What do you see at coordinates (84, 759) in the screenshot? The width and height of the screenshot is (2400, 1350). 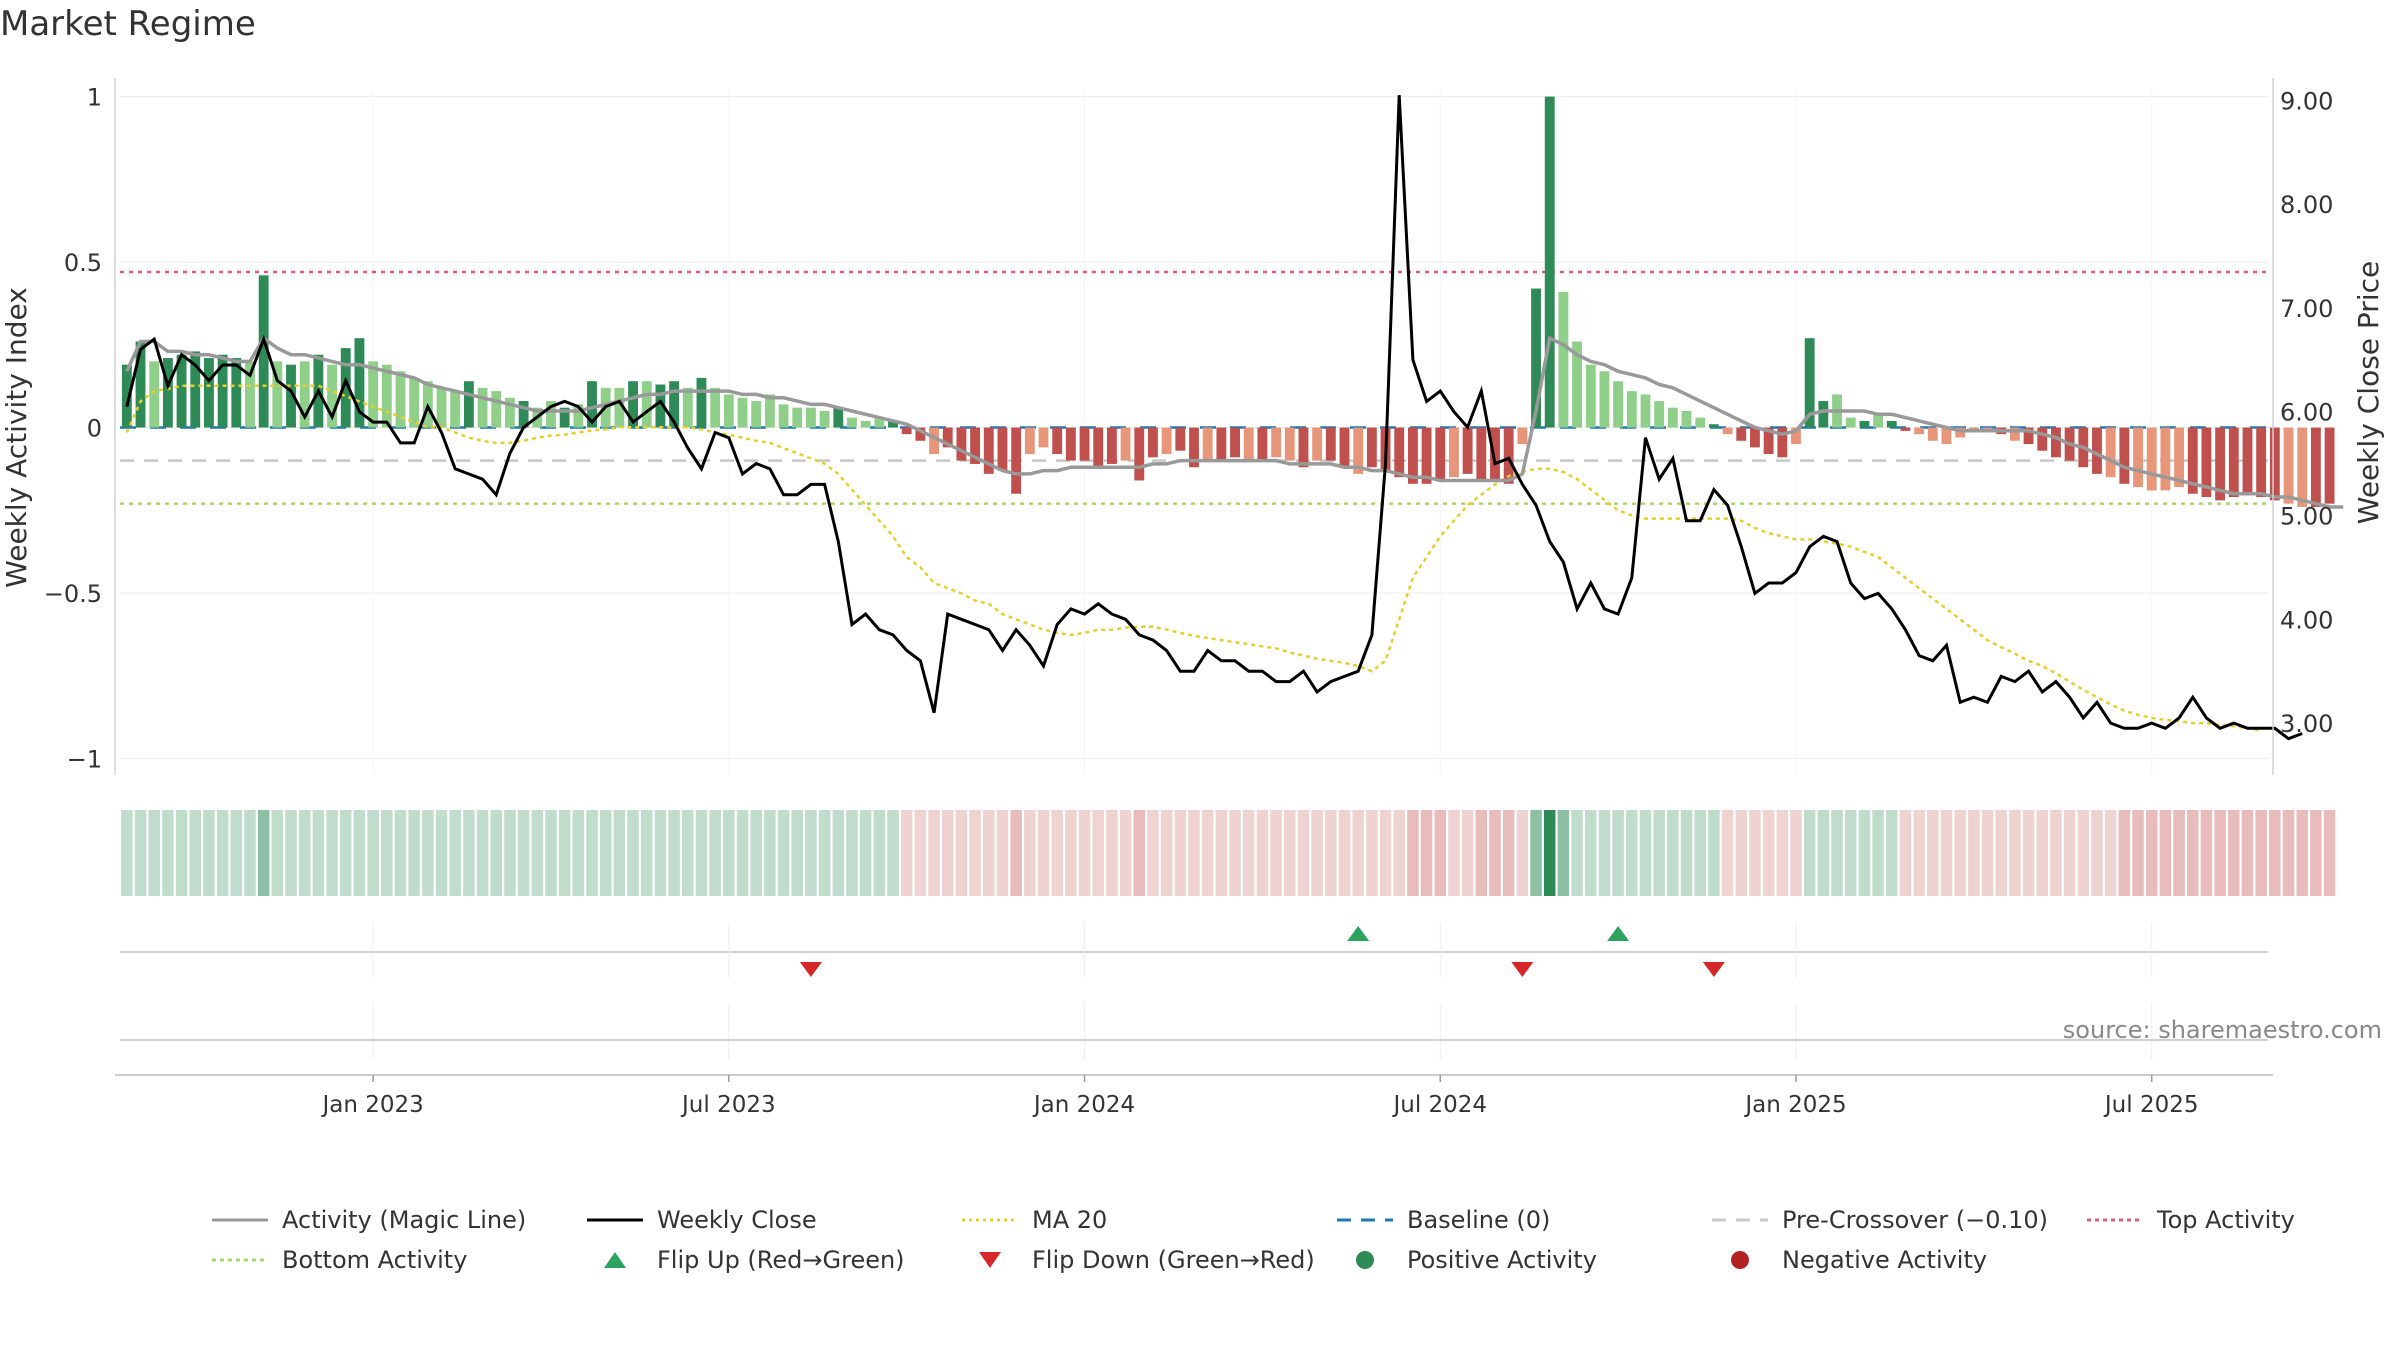 I see `left-tick-label: −1` at bounding box center [84, 759].